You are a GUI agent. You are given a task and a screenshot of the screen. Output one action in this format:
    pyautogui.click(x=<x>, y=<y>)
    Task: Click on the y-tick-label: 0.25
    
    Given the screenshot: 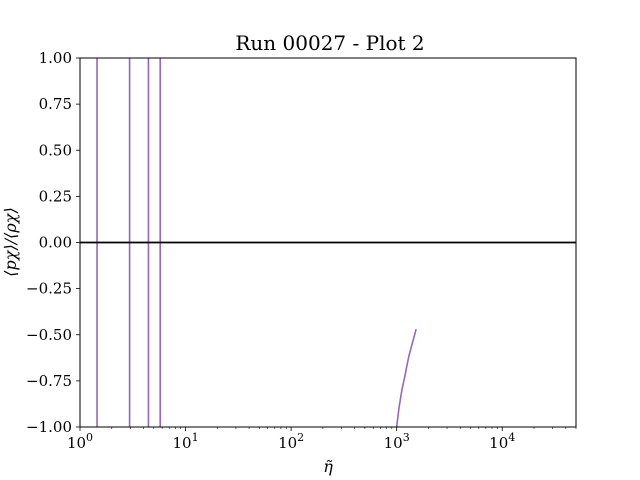 What is the action you would take?
    pyautogui.click(x=55, y=196)
    